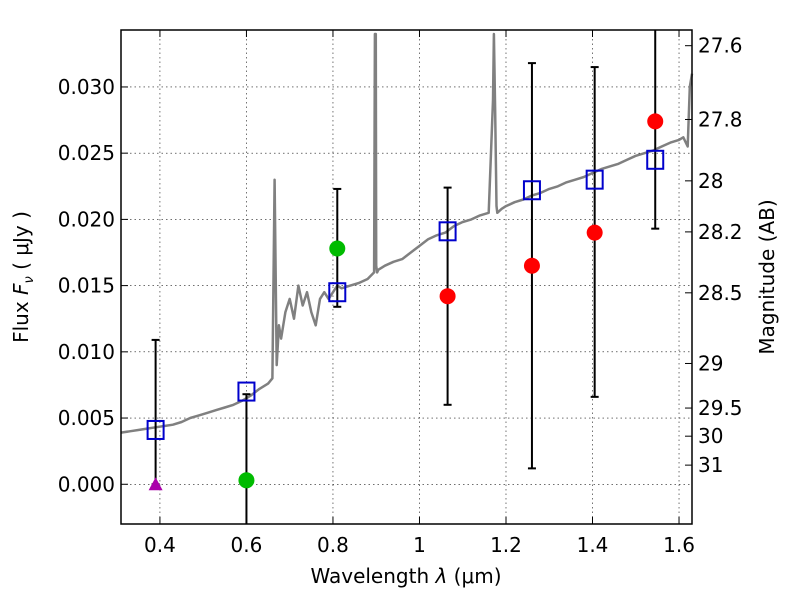 The width and height of the screenshot is (800, 600). I want to click on x-tick-label: 0.4, so click(160, 545).